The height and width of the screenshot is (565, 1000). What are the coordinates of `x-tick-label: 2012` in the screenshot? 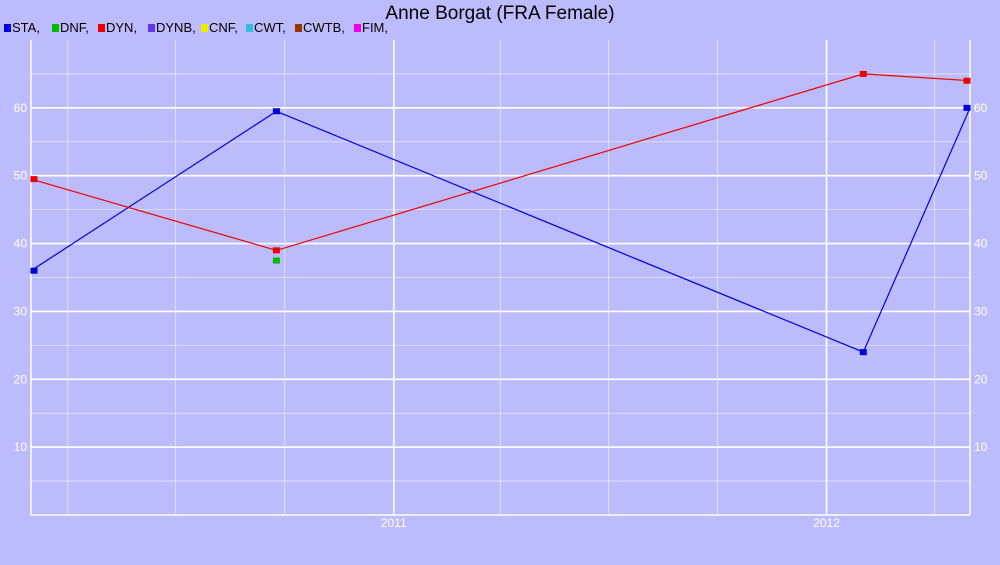 It's located at (826, 523).